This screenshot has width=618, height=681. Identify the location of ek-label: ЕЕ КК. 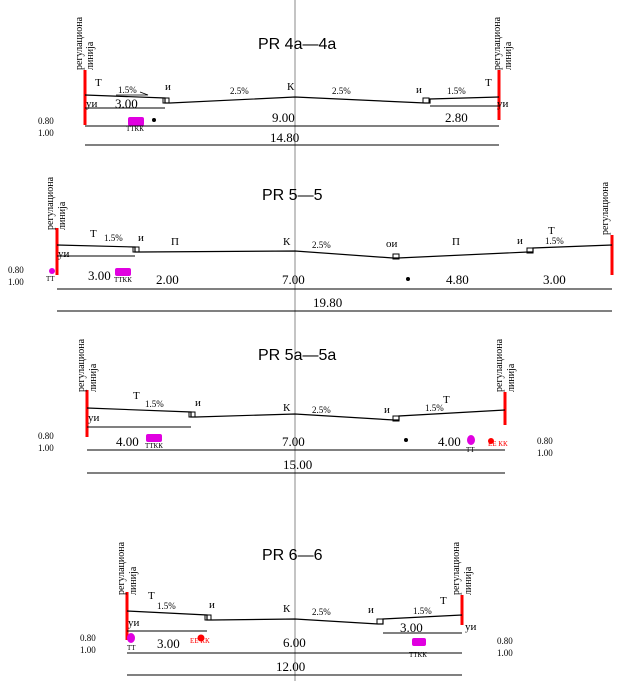
(498, 444).